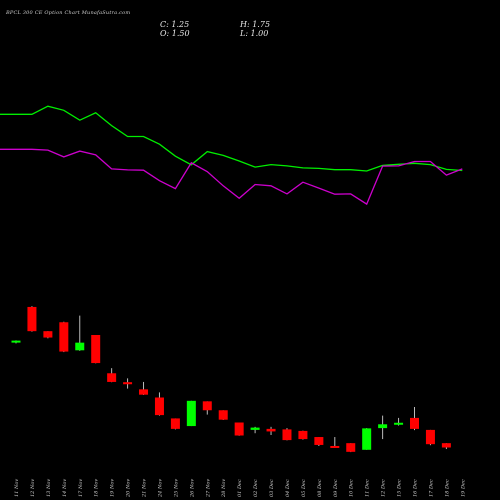  Describe the element at coordinates (336, 488) in the screenshot. I see `x-tick-label: 09 Dec` at that location.